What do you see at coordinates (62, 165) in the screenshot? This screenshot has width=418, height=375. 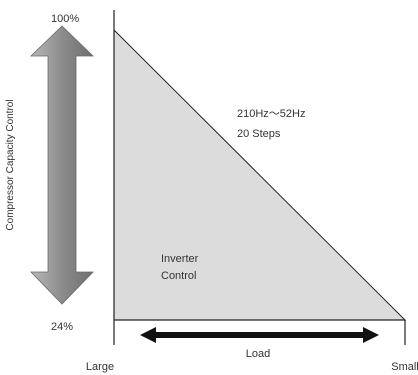 I see `capacity-double-arrow` at bounding box center [62, 165].